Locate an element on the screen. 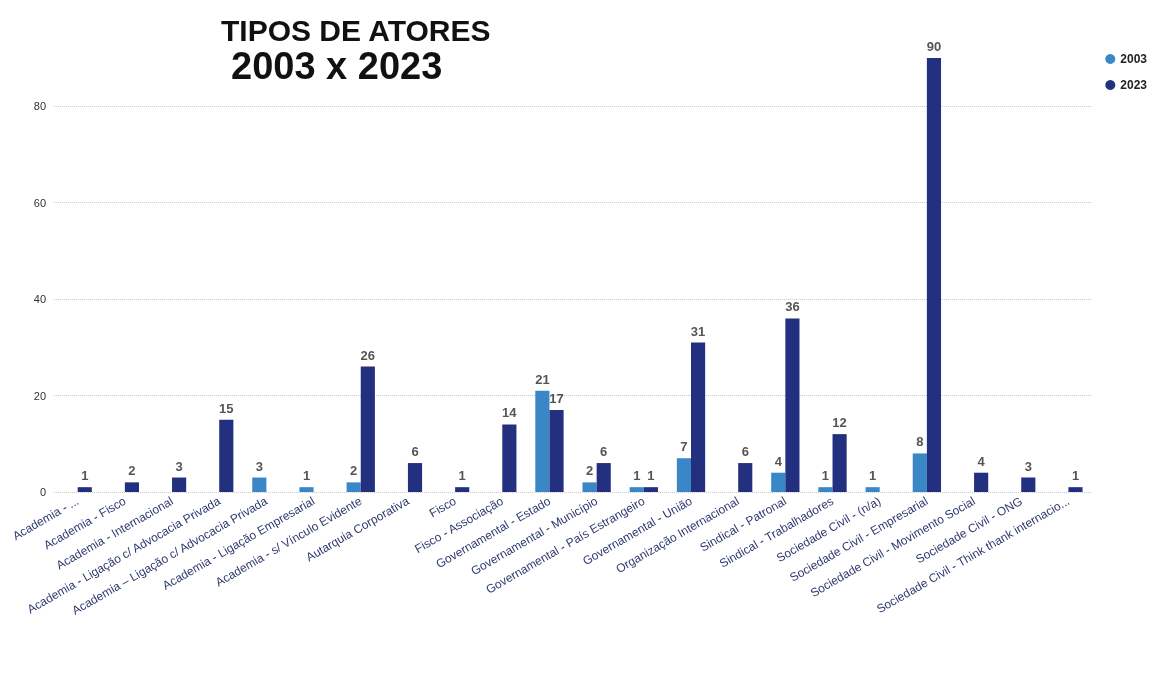 The image size is (1160, 680). data-label: 8 is located at coordinates (920, 442).